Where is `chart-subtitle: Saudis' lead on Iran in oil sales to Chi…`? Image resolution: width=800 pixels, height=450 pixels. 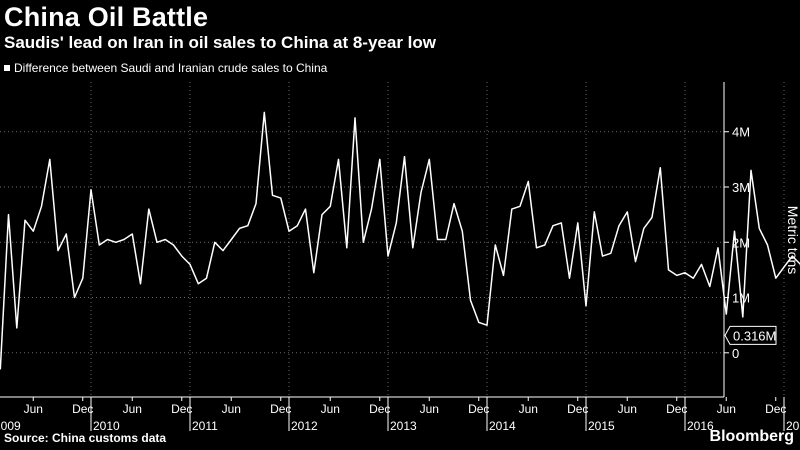 chart-subtitle: Saudis' lead on Iran in oil sales to Chi… is located at coordinates (220, 42).